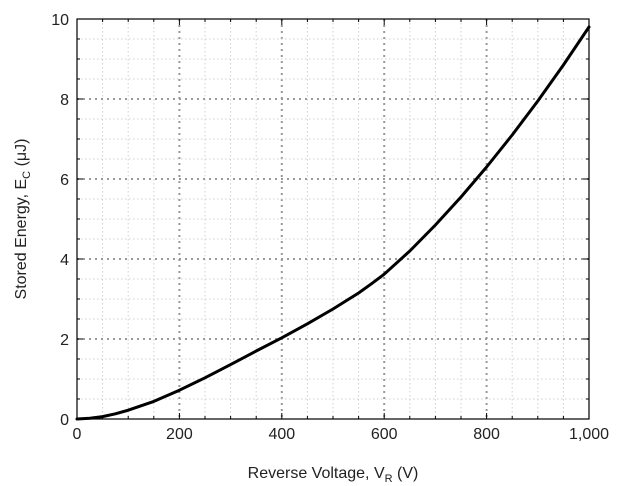 This screenshot has width=630, height=486. What do you see at coordinates (60, 20) in the screenshot?
I see `y-tick-label: 10` at bounding box center [60, 20].